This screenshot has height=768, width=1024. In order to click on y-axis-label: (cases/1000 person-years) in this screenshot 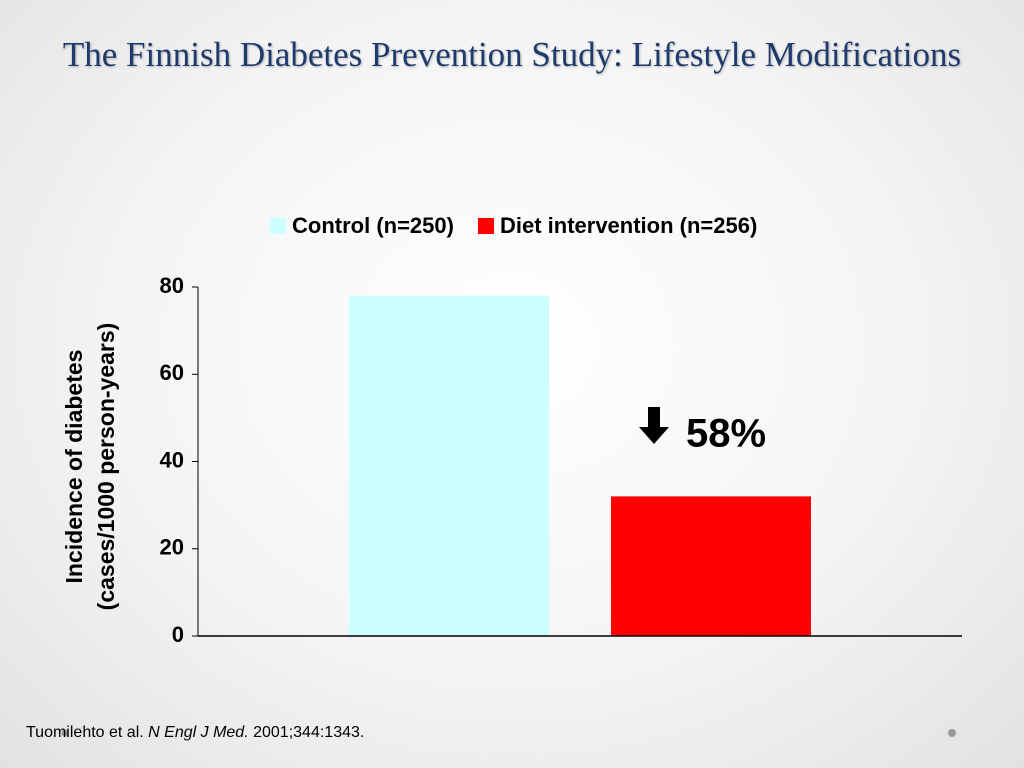, I will do `click(106, 467)`.